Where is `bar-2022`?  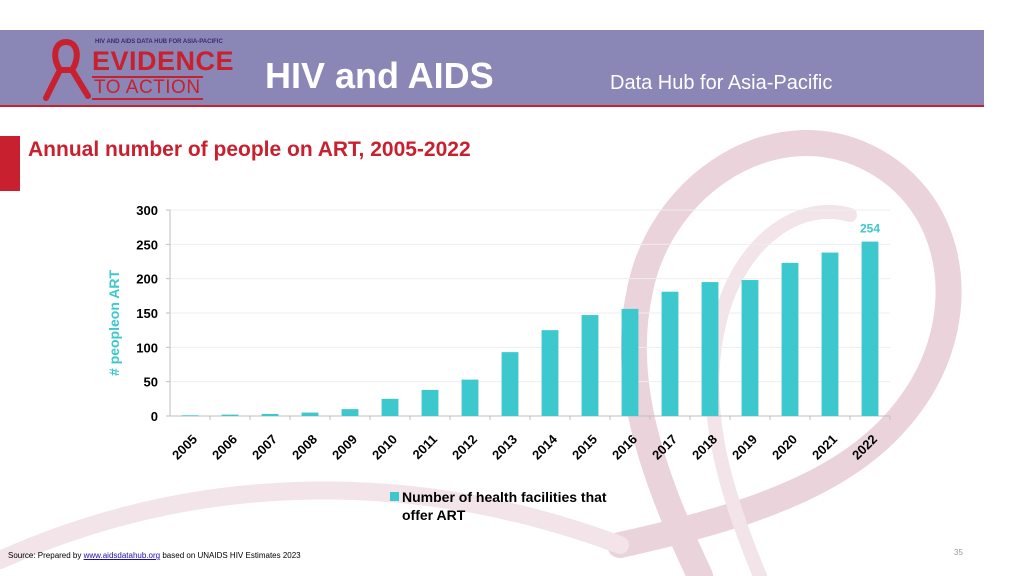 bar-2022 is located at coordinates (870, 328).